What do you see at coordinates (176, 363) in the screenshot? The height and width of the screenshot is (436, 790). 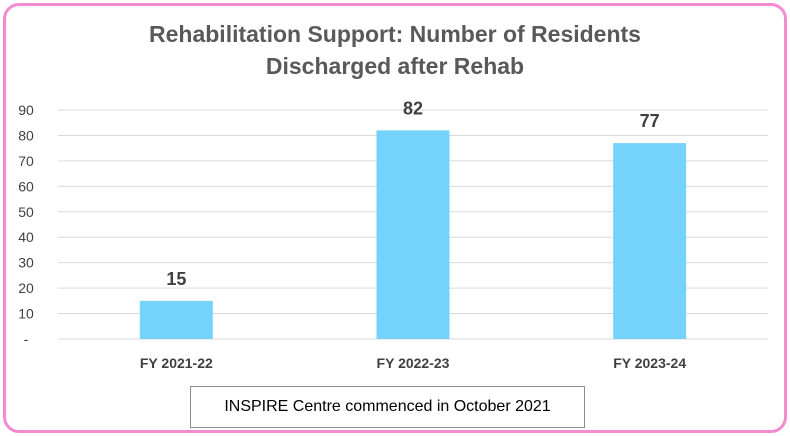 I see `x-tick-label: FY 2021-22` at bounding box center [176, 363].